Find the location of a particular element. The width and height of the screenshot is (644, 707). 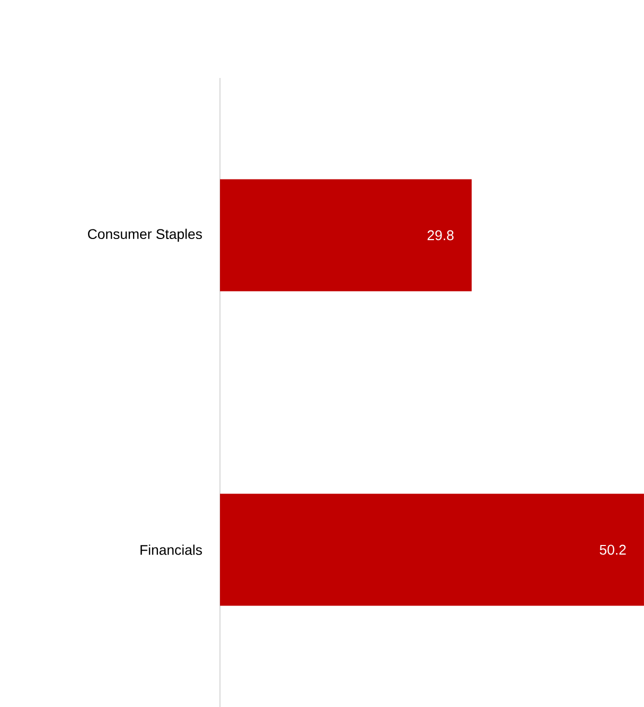

data-label: 50.2 is located at coordinates (613, 549).